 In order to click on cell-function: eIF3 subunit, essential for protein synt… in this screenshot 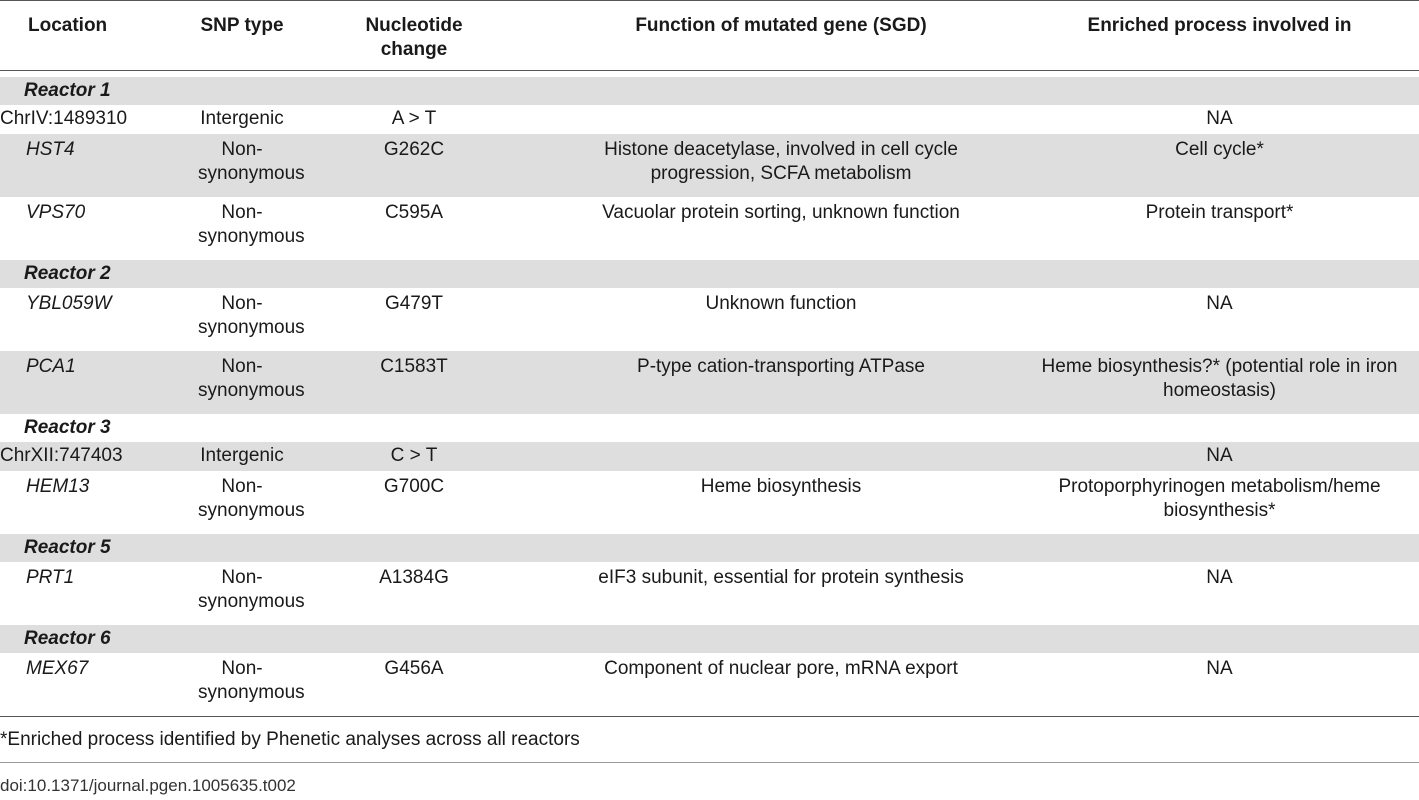, I will do `click(781, 593)`.